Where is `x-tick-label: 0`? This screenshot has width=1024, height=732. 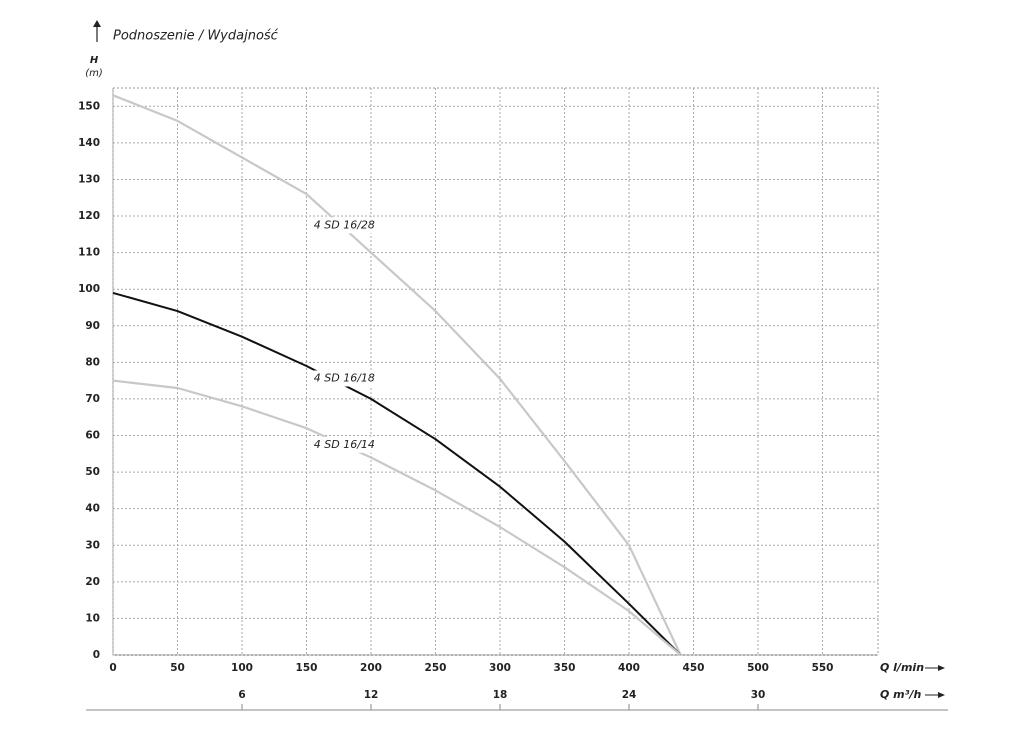
x-tick-label: 0 is located at coordinates (112, 668).